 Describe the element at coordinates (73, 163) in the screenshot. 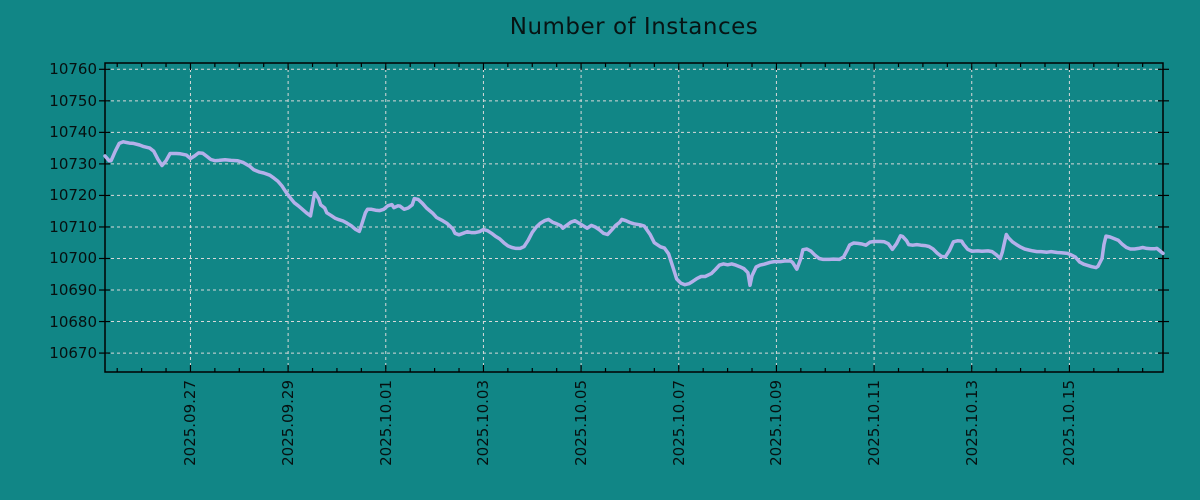

I see `y-tick-label: 10730` at that location.